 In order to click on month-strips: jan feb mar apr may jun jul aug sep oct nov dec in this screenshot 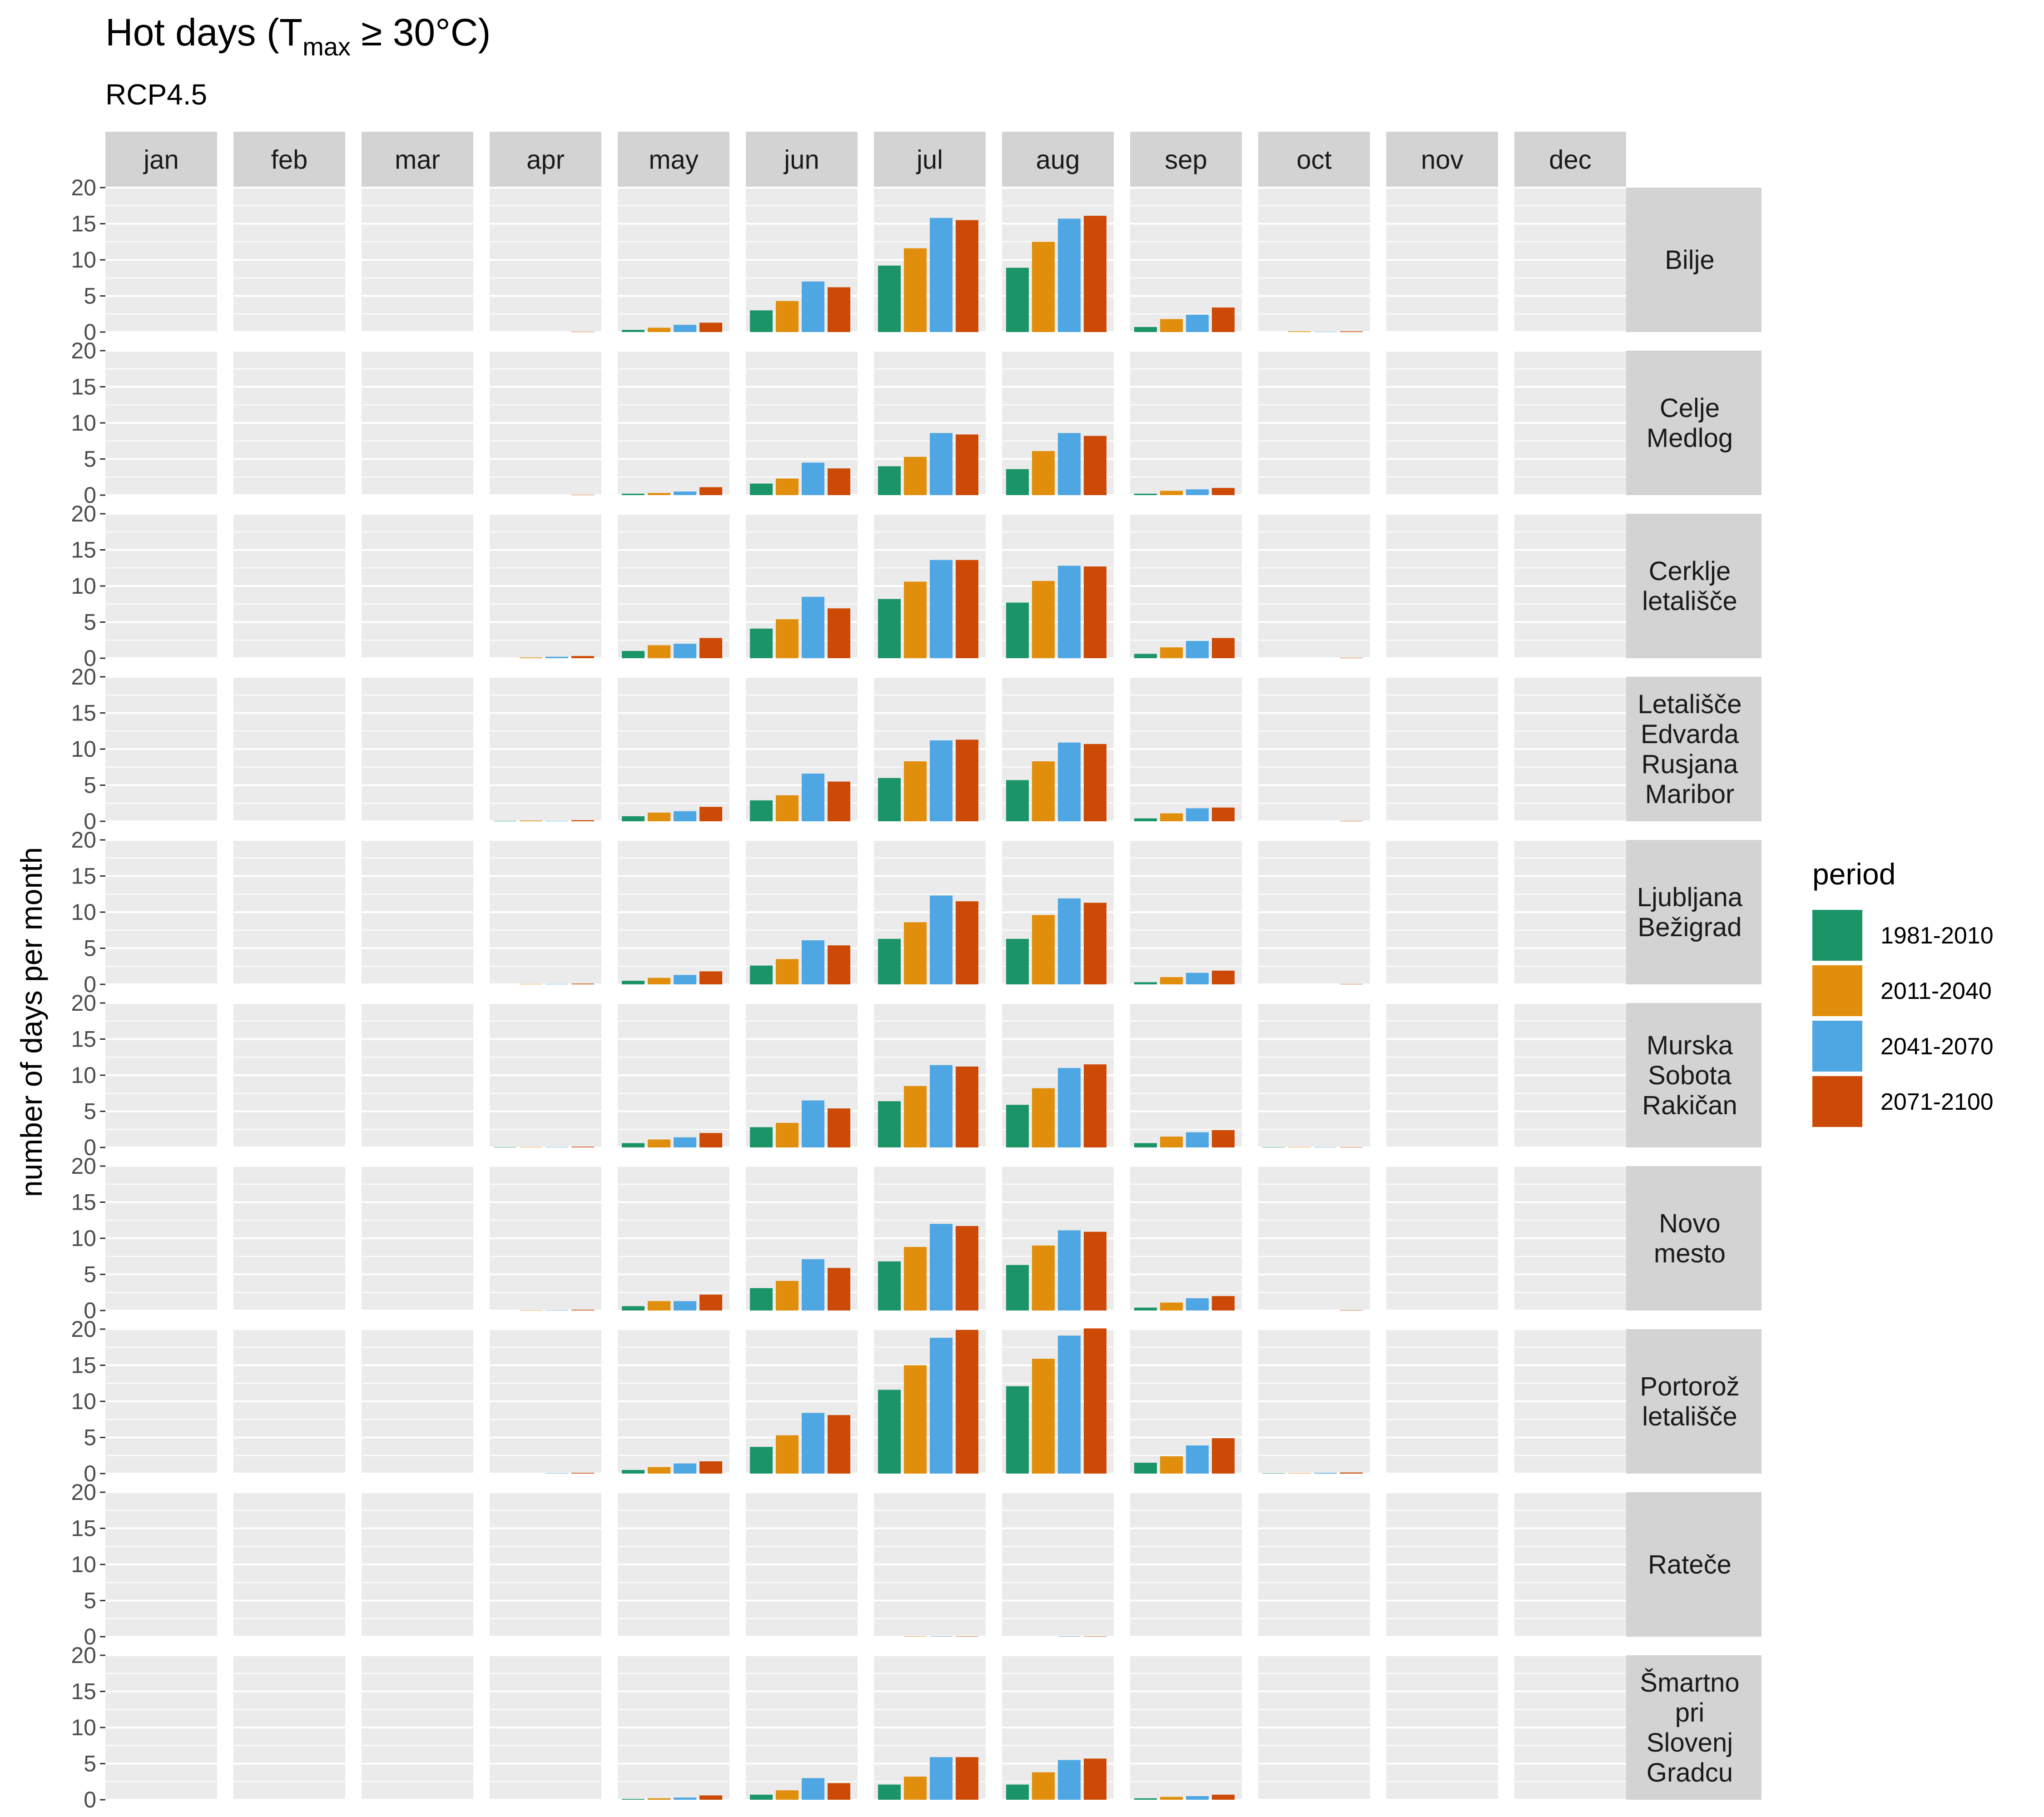, I will do `click(865, 160)`.